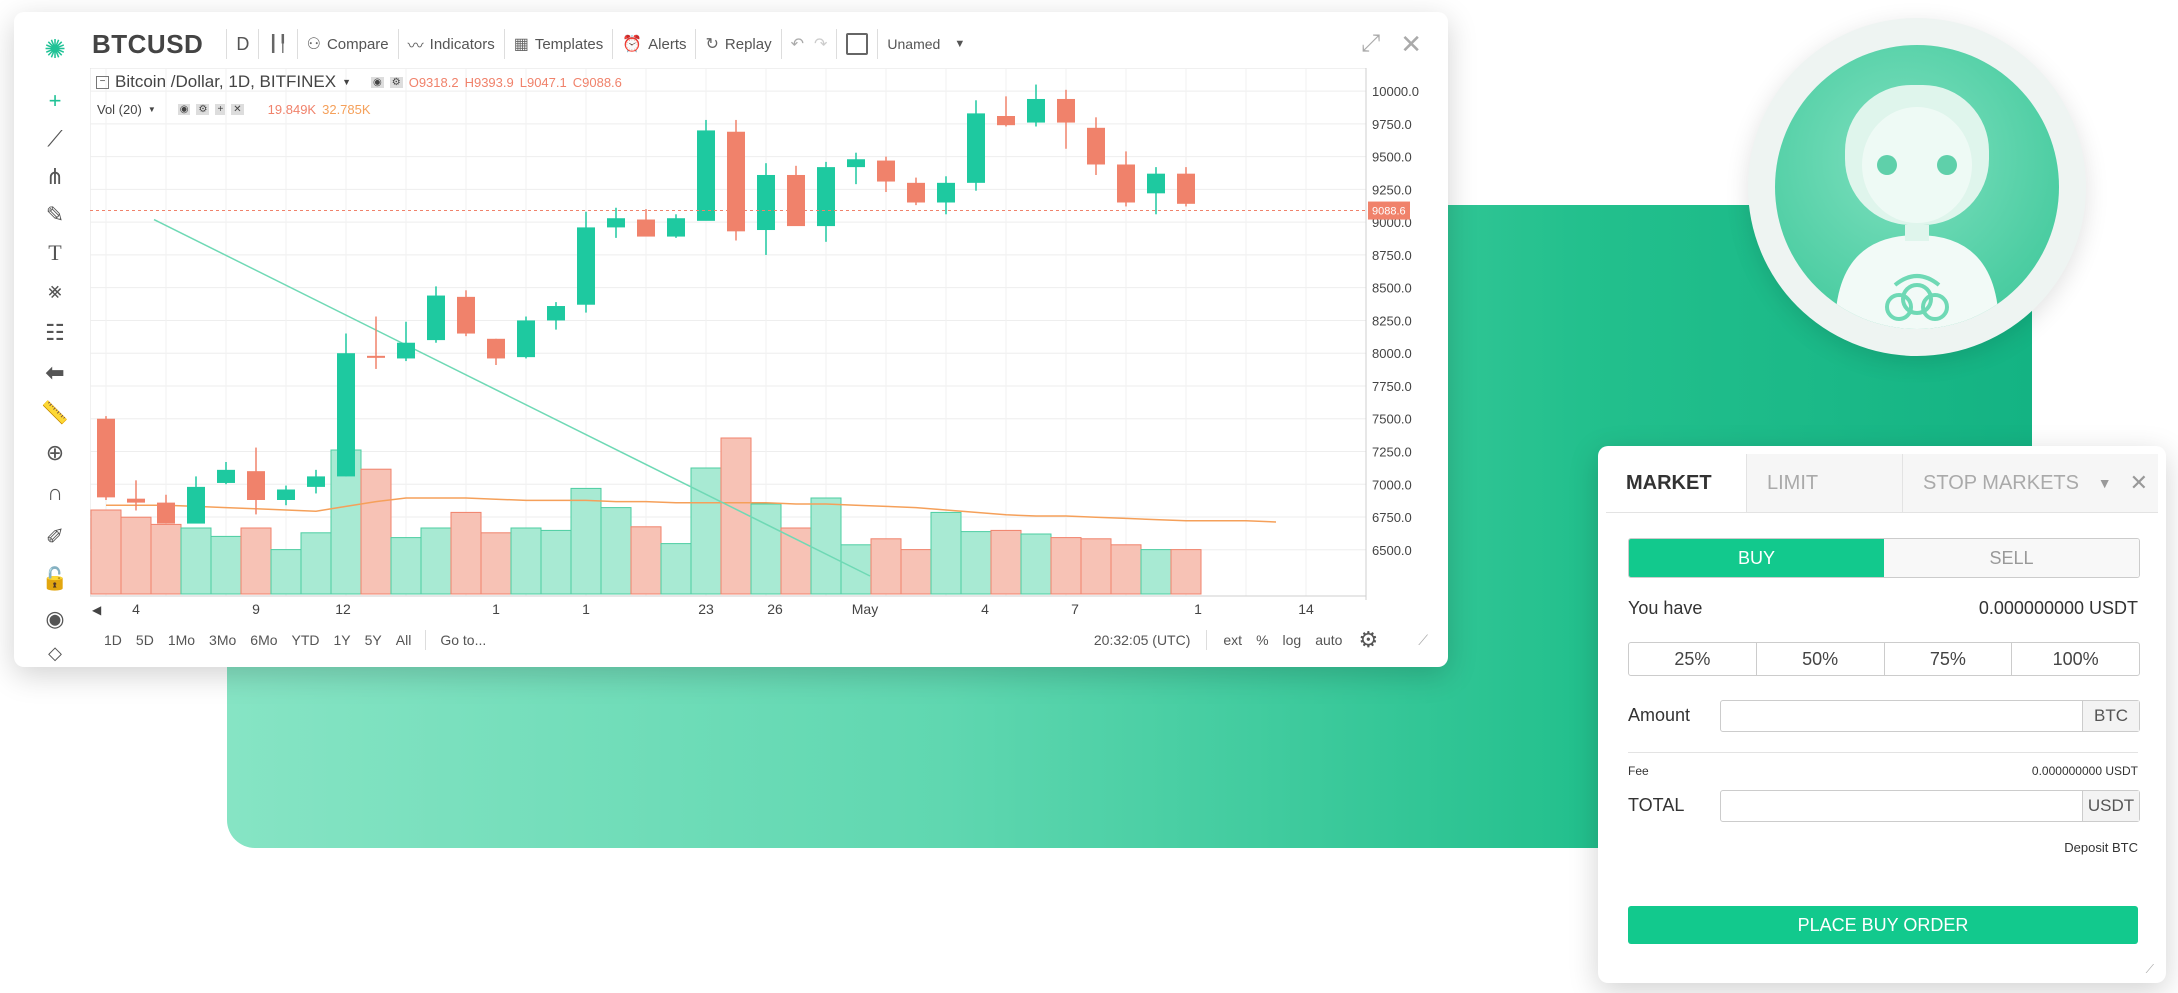  I want to click on pitchfork-icon: ⋔, so click(55, 176).